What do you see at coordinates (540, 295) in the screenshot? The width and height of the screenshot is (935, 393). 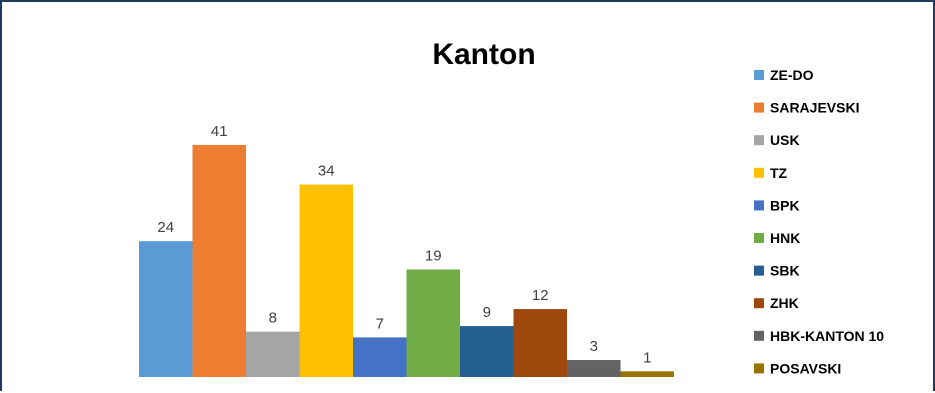 I see `data-label: 12` at bounding box center [540, 295].